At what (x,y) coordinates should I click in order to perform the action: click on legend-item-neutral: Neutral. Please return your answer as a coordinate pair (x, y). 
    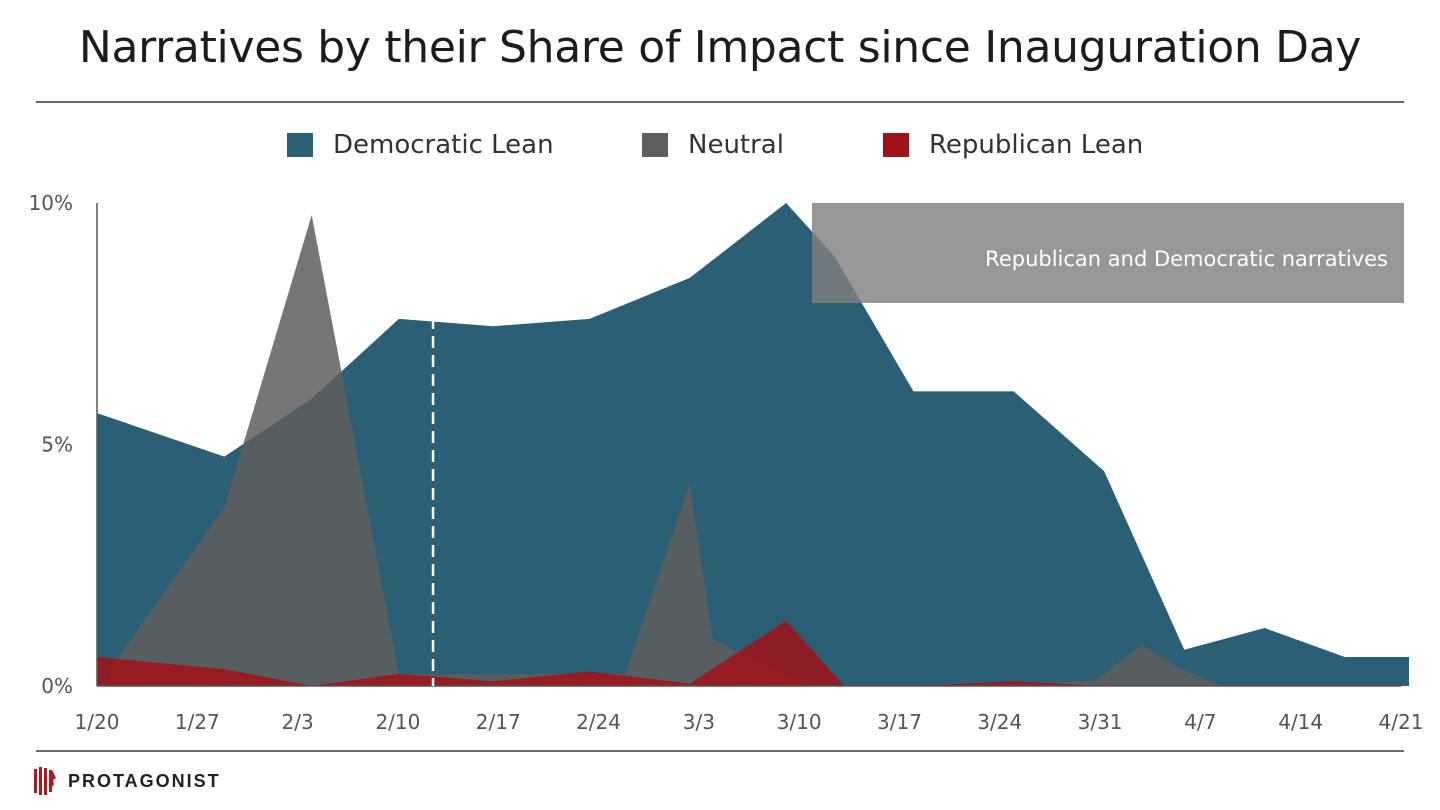
    Looking at the image, I should click on (713, 145).